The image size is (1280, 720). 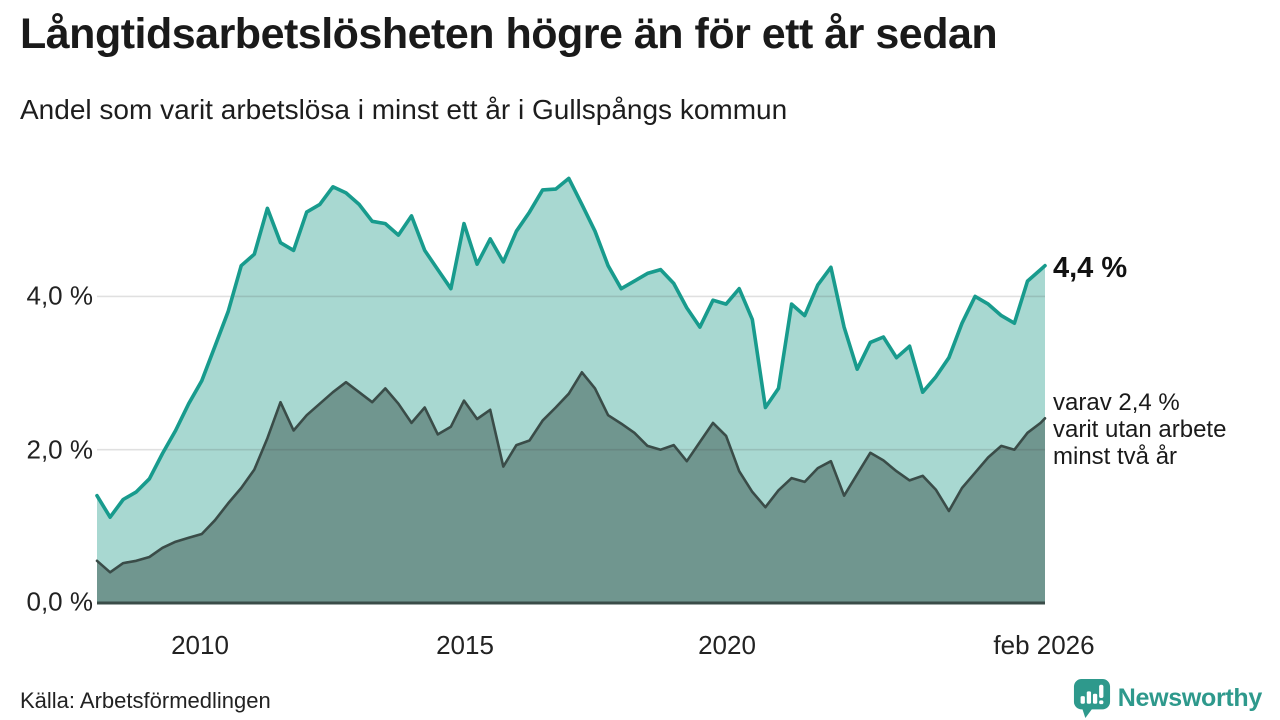 I want to click on two-year-share-line2: varit utan arbete, so click(x=1140, y=429).